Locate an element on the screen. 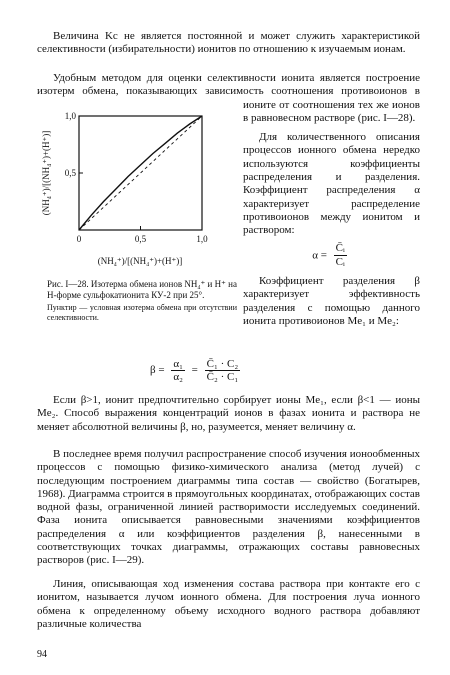  page-number: 94 is located at coordinates (42, 654).